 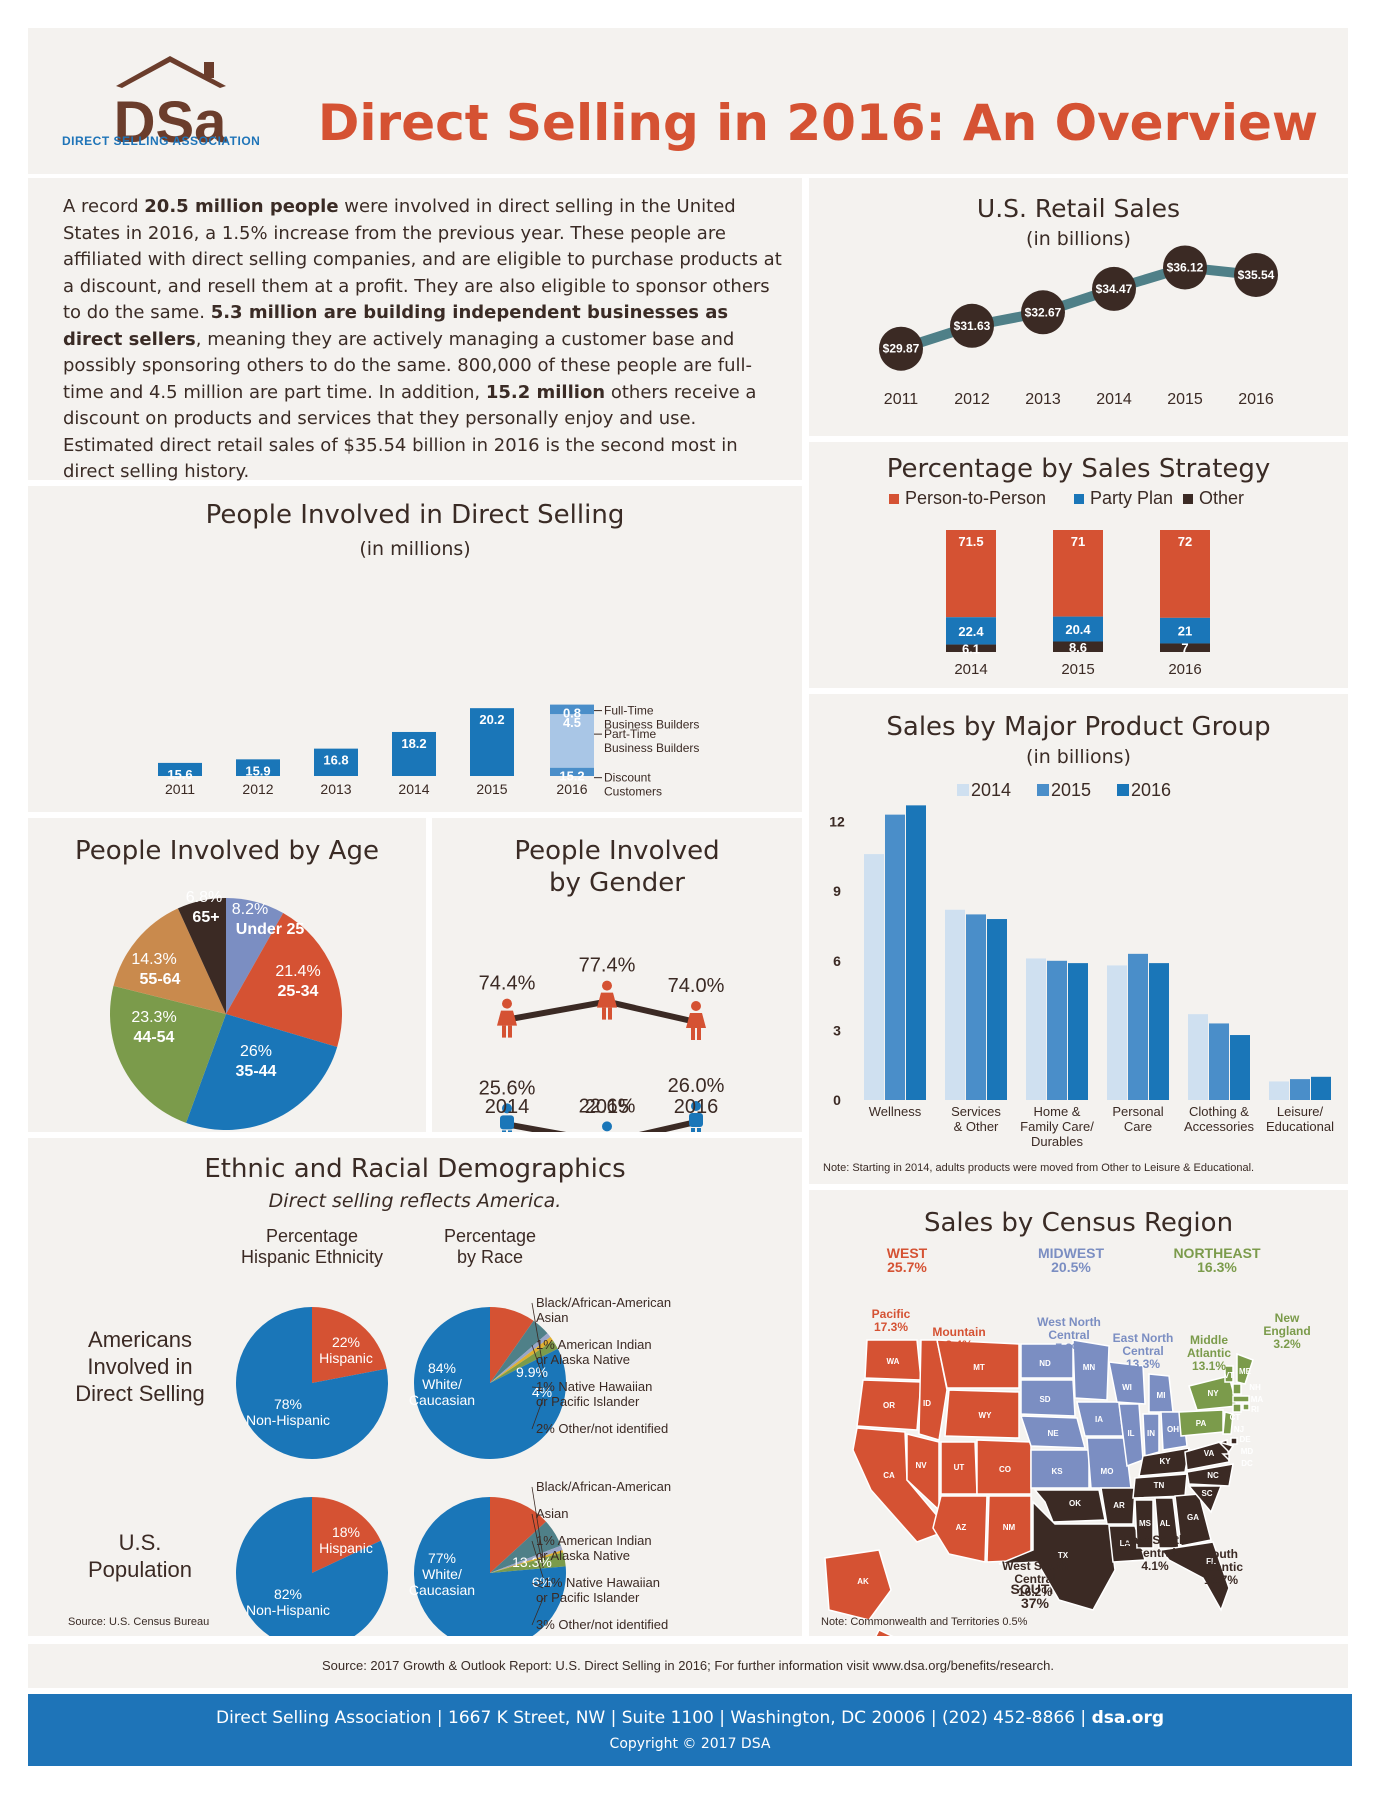 What do you see at coordinates (1143, 1364) in the screenshot?
I see `census-division-label: 13.3%` at bounding box center [1143, 1364].